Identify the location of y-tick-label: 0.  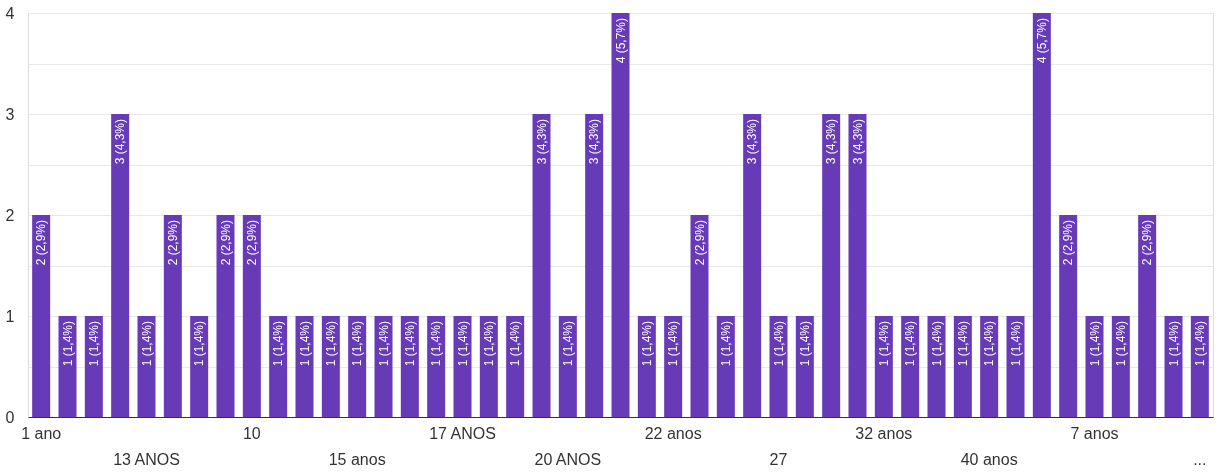
(10, 417).